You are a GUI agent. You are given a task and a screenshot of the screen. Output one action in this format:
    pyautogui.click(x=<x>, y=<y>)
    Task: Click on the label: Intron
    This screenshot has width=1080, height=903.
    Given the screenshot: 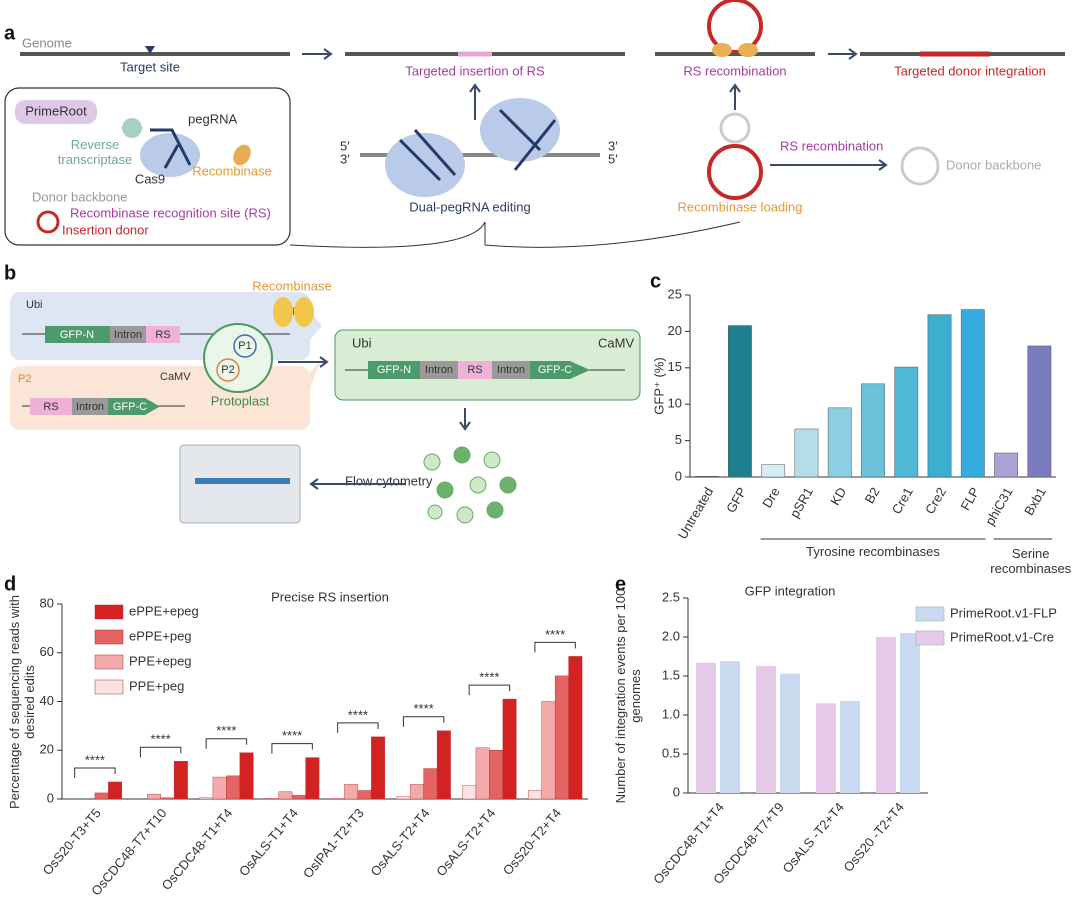 What is the action you would take?
    pyautogui.click(x=511, y=370)
    